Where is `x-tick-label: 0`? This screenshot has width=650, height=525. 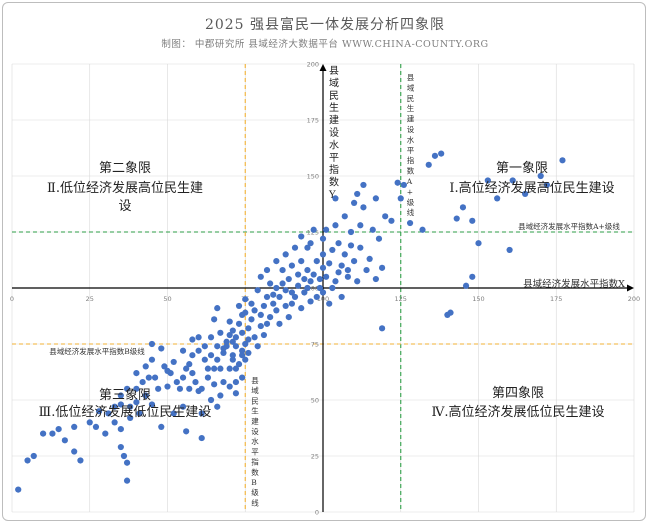 x-tick-label: 0 is located at coordinates (12, 299).